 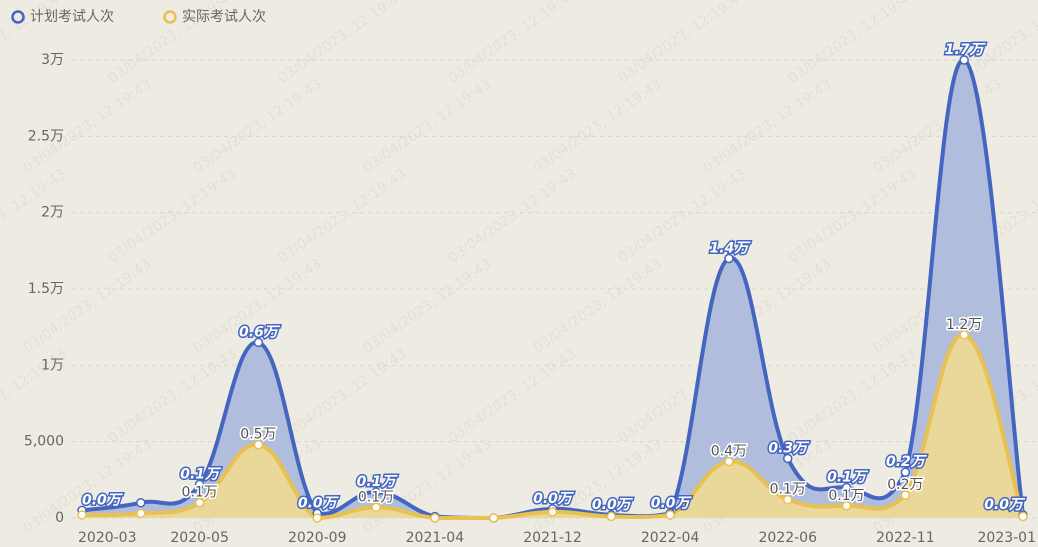 I want to click on x-tick-label: 2021-12, so click(x=552, y=538).